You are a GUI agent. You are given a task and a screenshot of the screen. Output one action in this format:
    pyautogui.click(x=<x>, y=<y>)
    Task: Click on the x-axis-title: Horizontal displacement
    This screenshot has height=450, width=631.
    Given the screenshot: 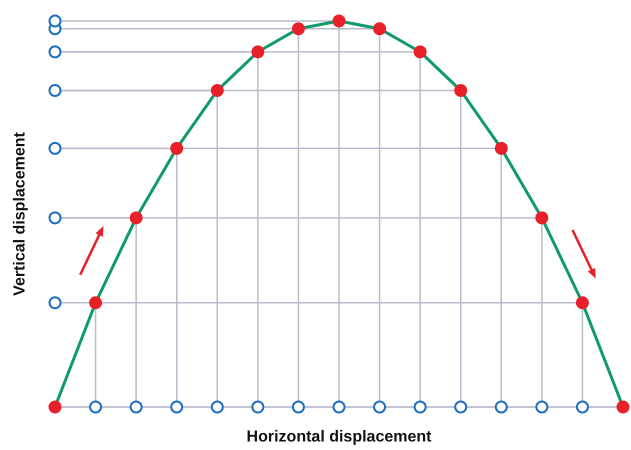 What is the action you would take?
    pyautogui.click(x=339, y=437)
    